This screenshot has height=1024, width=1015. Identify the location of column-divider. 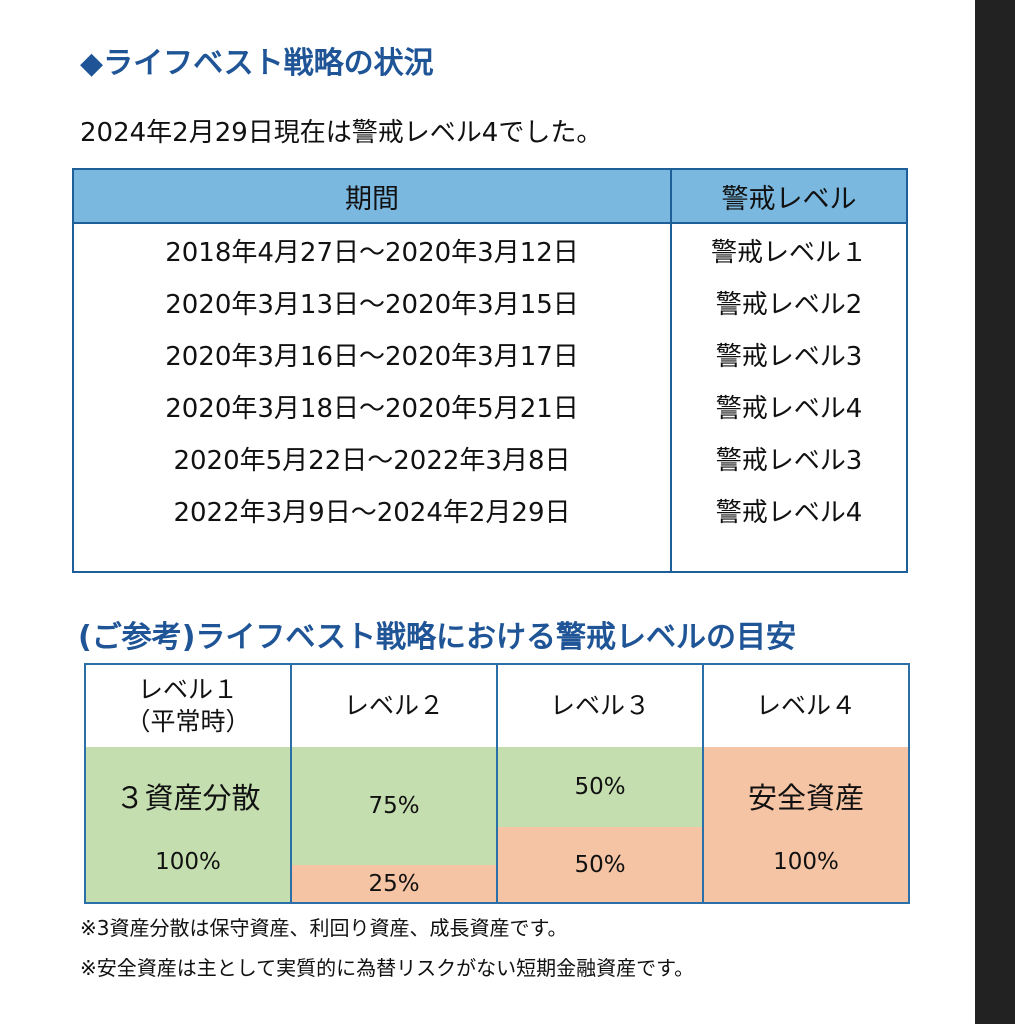
(671, 370).